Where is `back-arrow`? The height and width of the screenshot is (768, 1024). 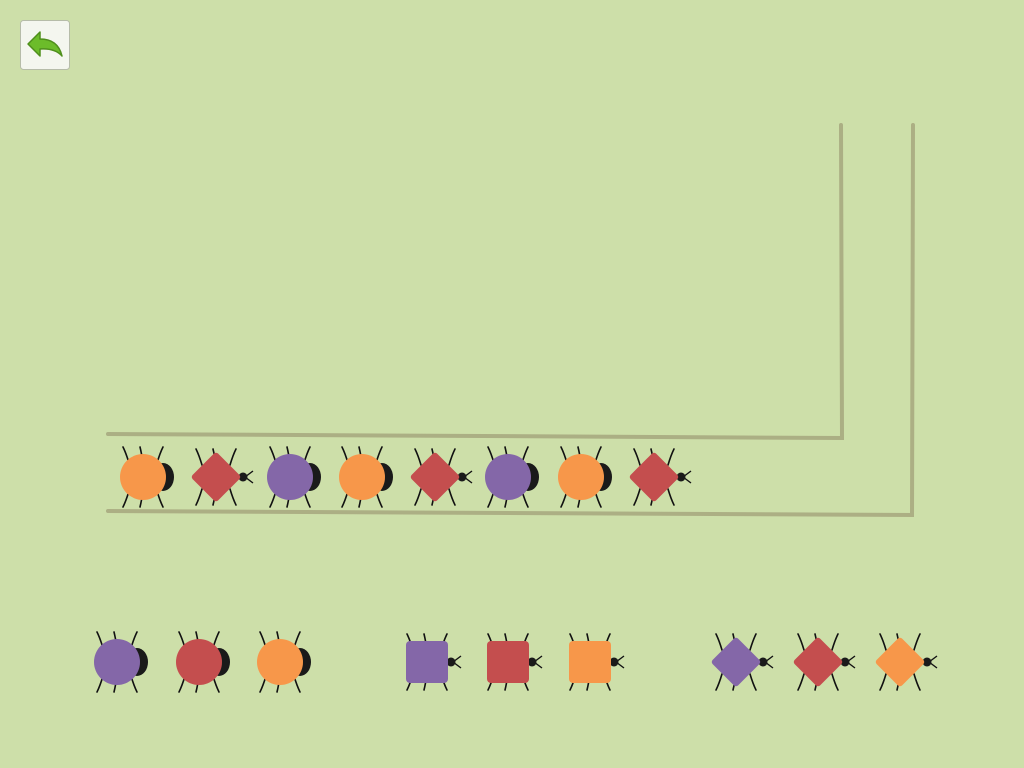
back-arrow is located at coordinates (45, 44).